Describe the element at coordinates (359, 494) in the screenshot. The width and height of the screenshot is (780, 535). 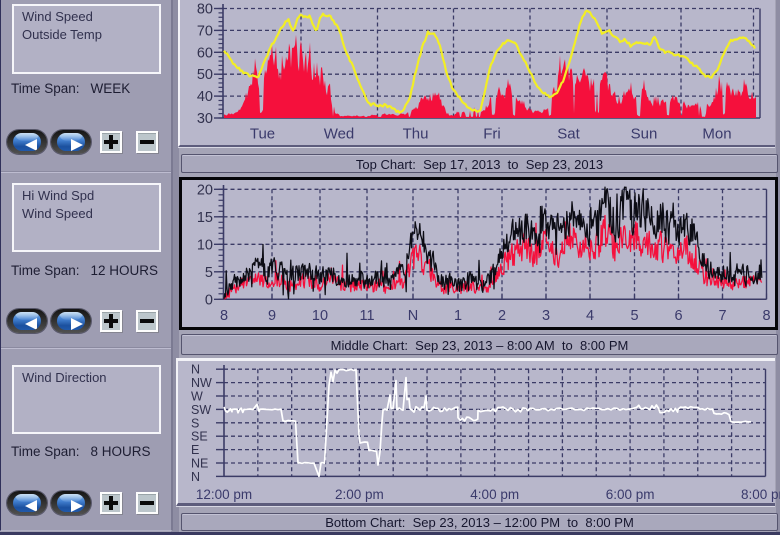
I see `svg-text: 2:00 pm` at that location.